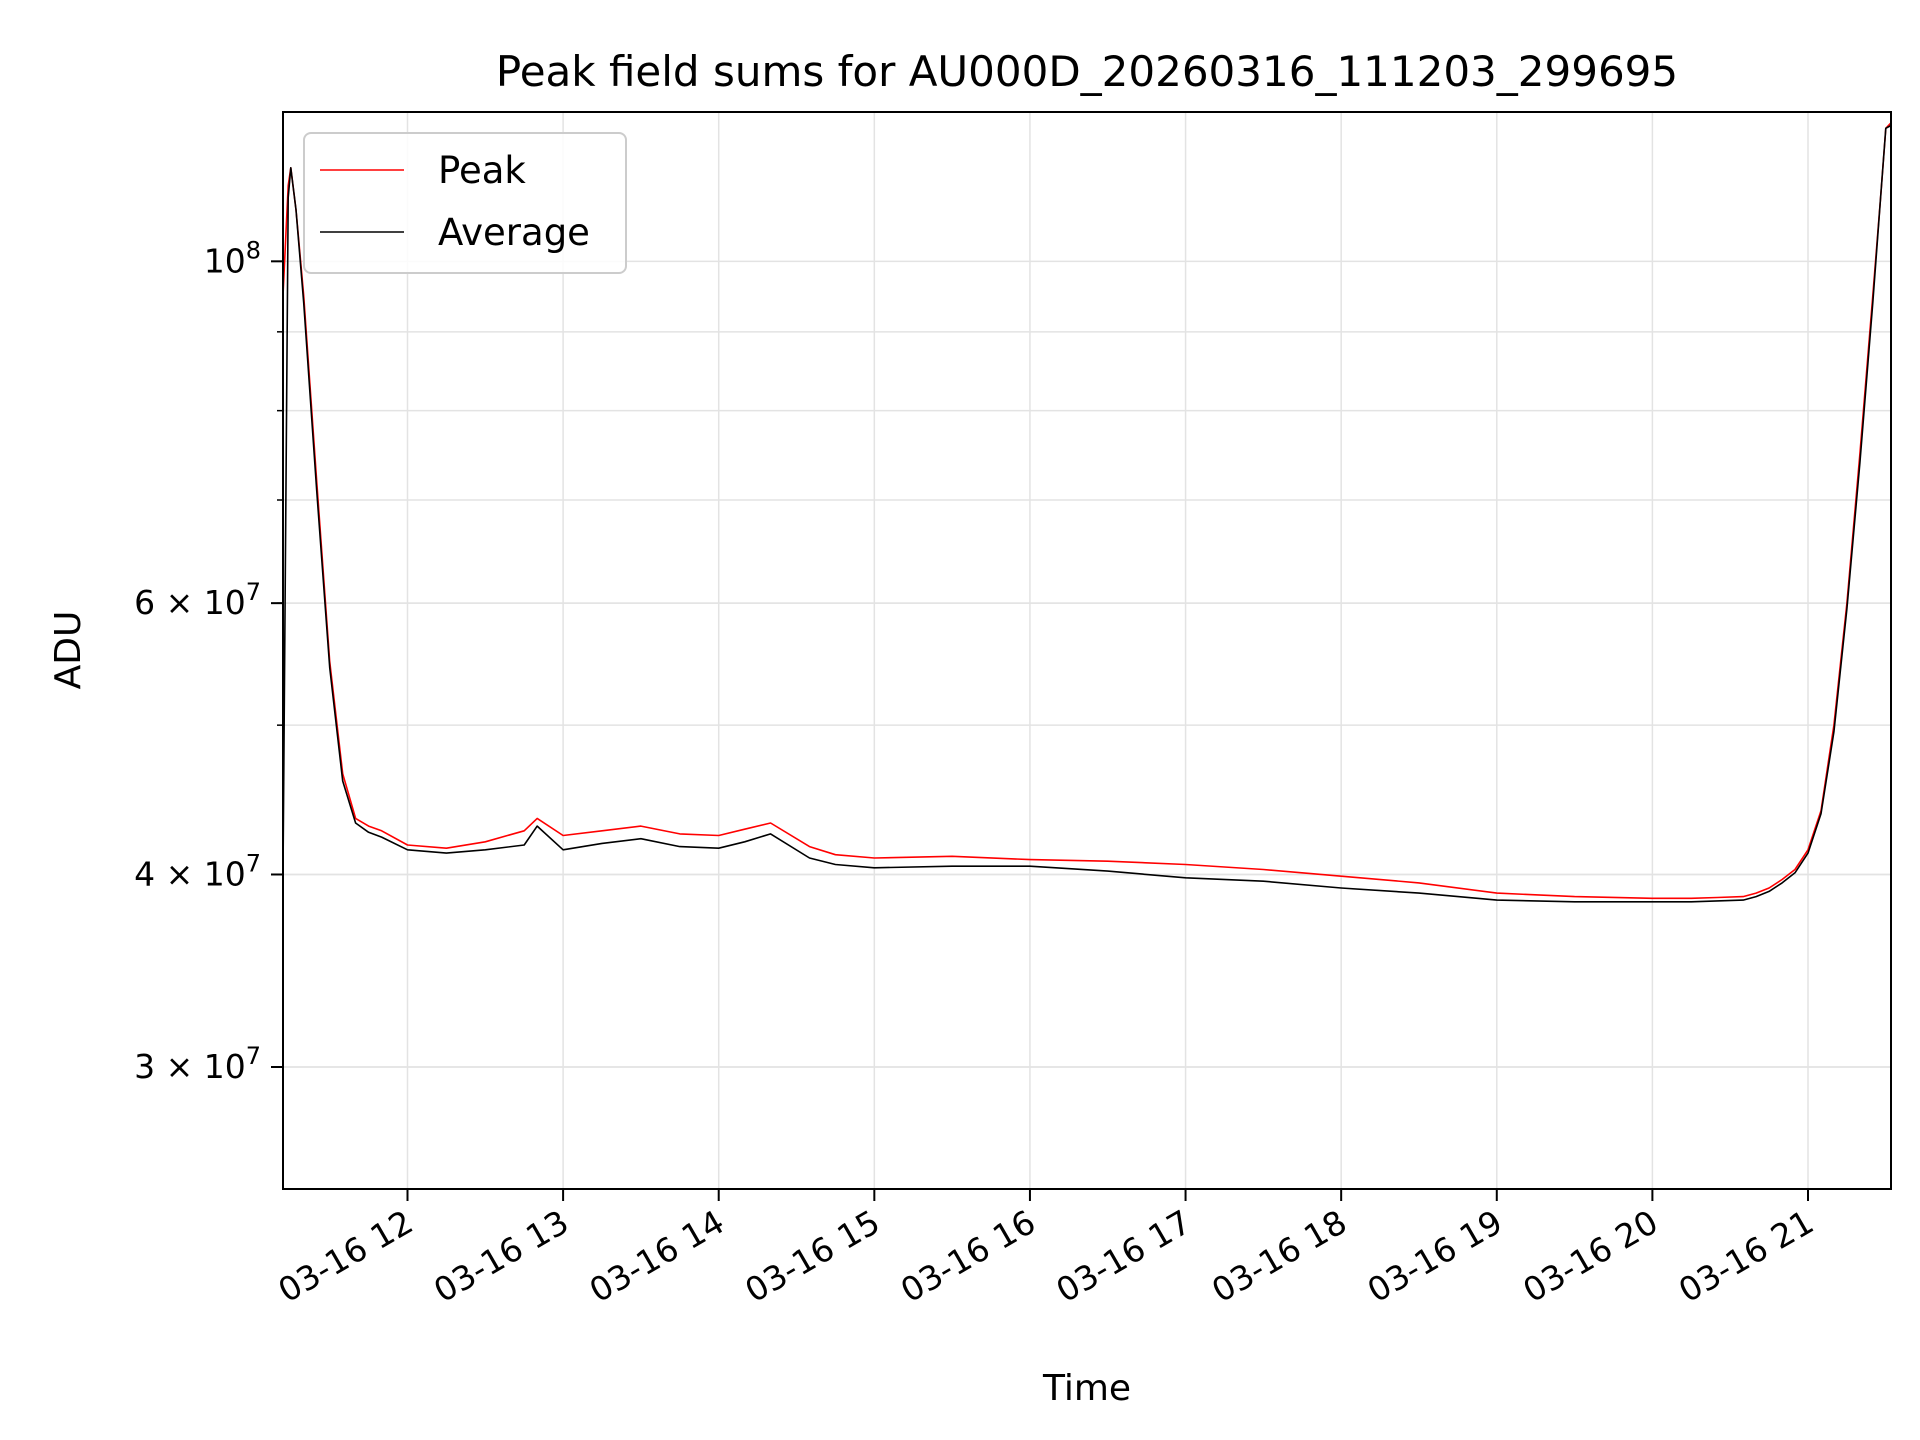 Image resolution: width=1920 pixels, height=1440 pixels. Describe the element at coordinates (232, 258) in the screenshot. I see `y-tick-label: 108` at that location.